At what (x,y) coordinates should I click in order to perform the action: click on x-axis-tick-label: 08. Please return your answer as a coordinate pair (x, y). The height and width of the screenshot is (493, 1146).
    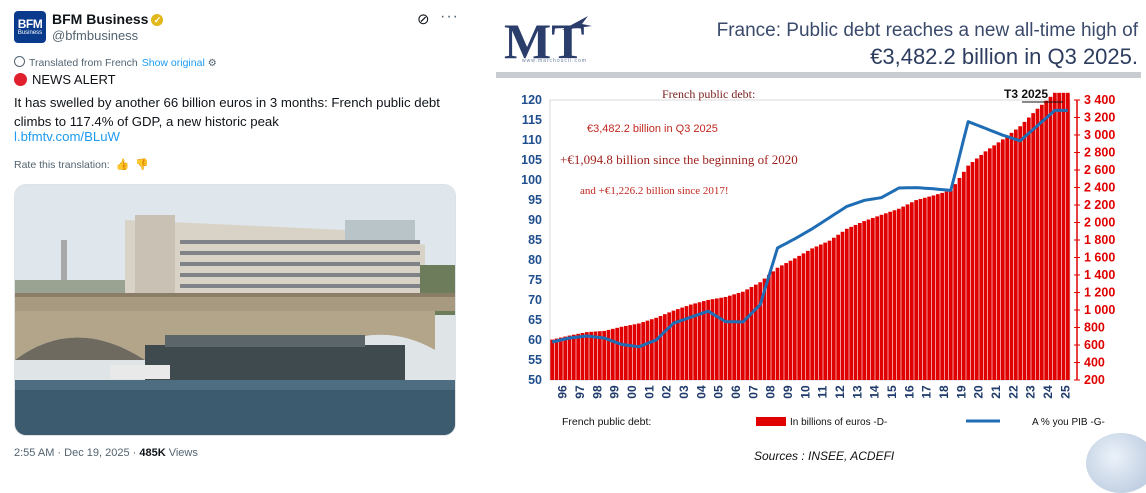
    Looking at the image, I should click on (771, 392).